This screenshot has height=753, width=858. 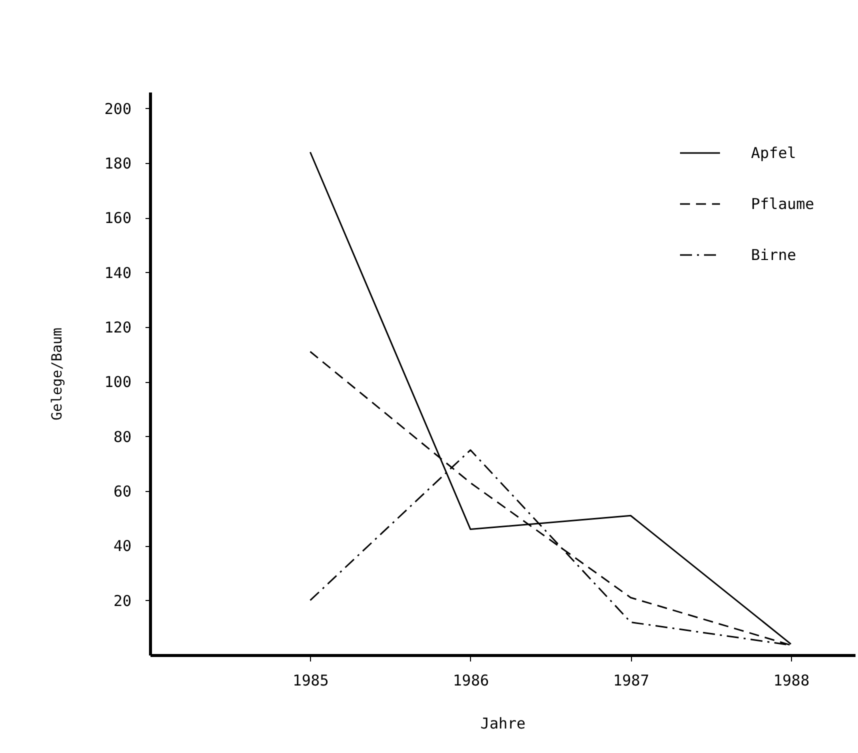 I want to click on legend-label: Pflaume, so click(x=782, y=204).